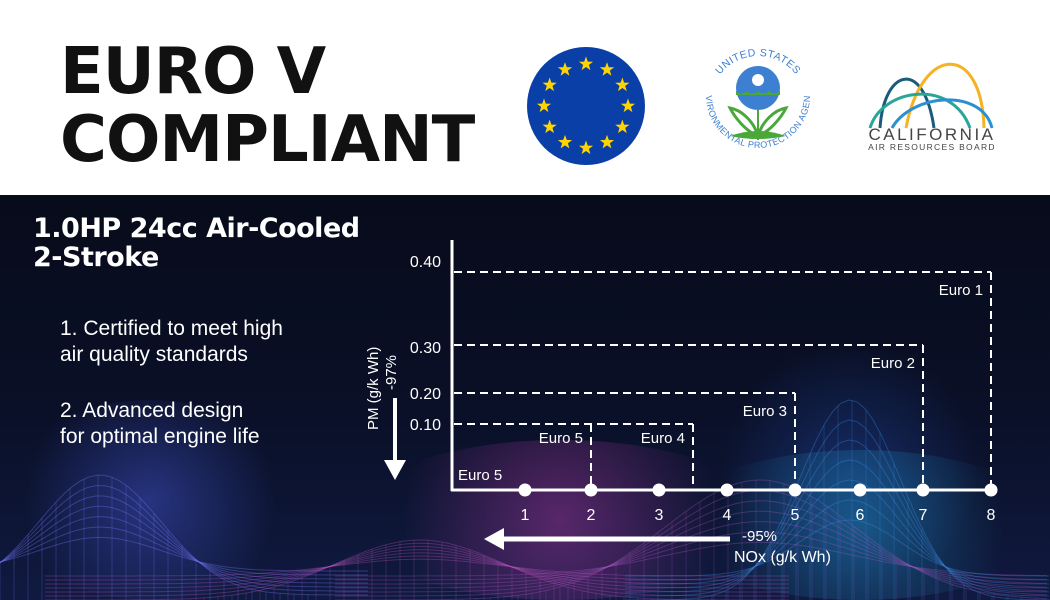 This screenshot has width=1050, height=600. Describe the element at coordinates (759, 536) in the screenshot. I see `x-axis-note: -95%` at that location.